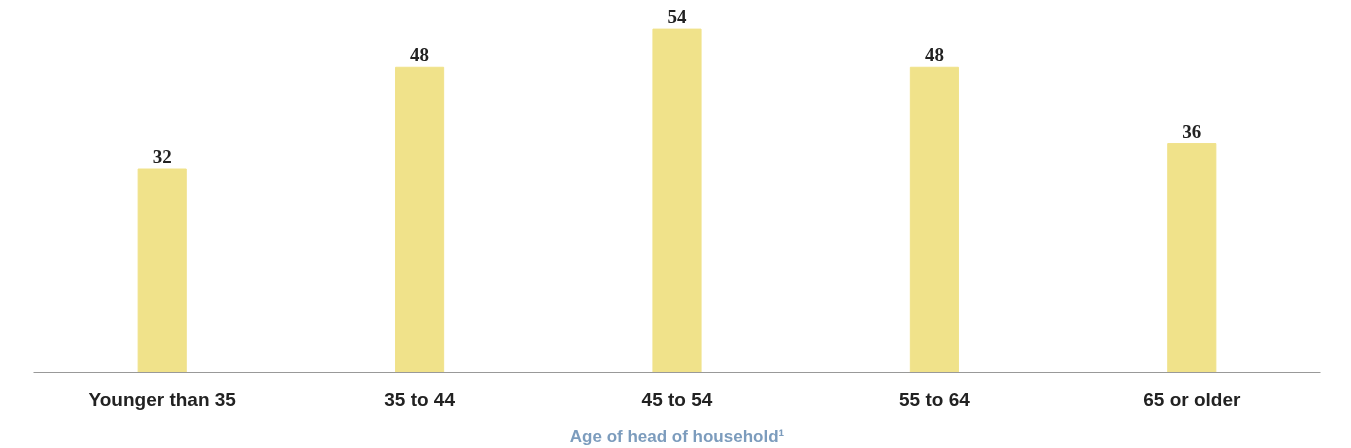 The image size is (1351, 448). I want to click on x-tick-label: 55 to 64, so click(935, 399).